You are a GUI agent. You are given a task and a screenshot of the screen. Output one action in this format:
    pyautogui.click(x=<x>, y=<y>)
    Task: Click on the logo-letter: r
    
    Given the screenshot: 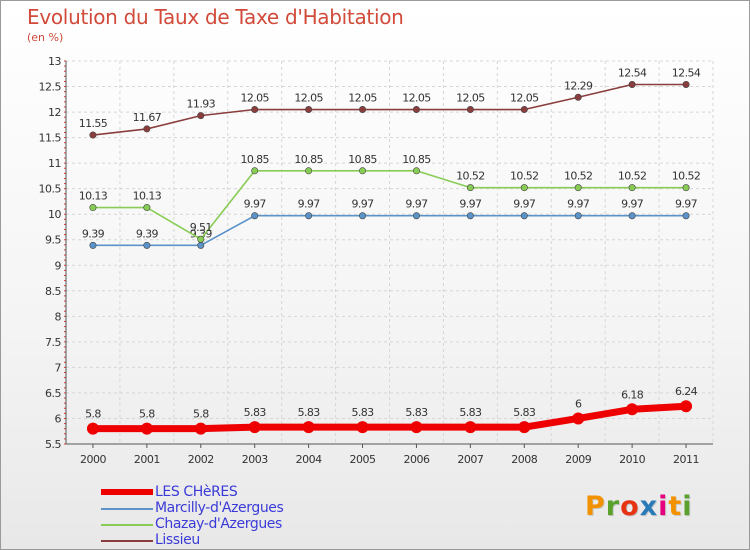 What is the action you would take?
    pyautogui.click(x=613, y=506)
    